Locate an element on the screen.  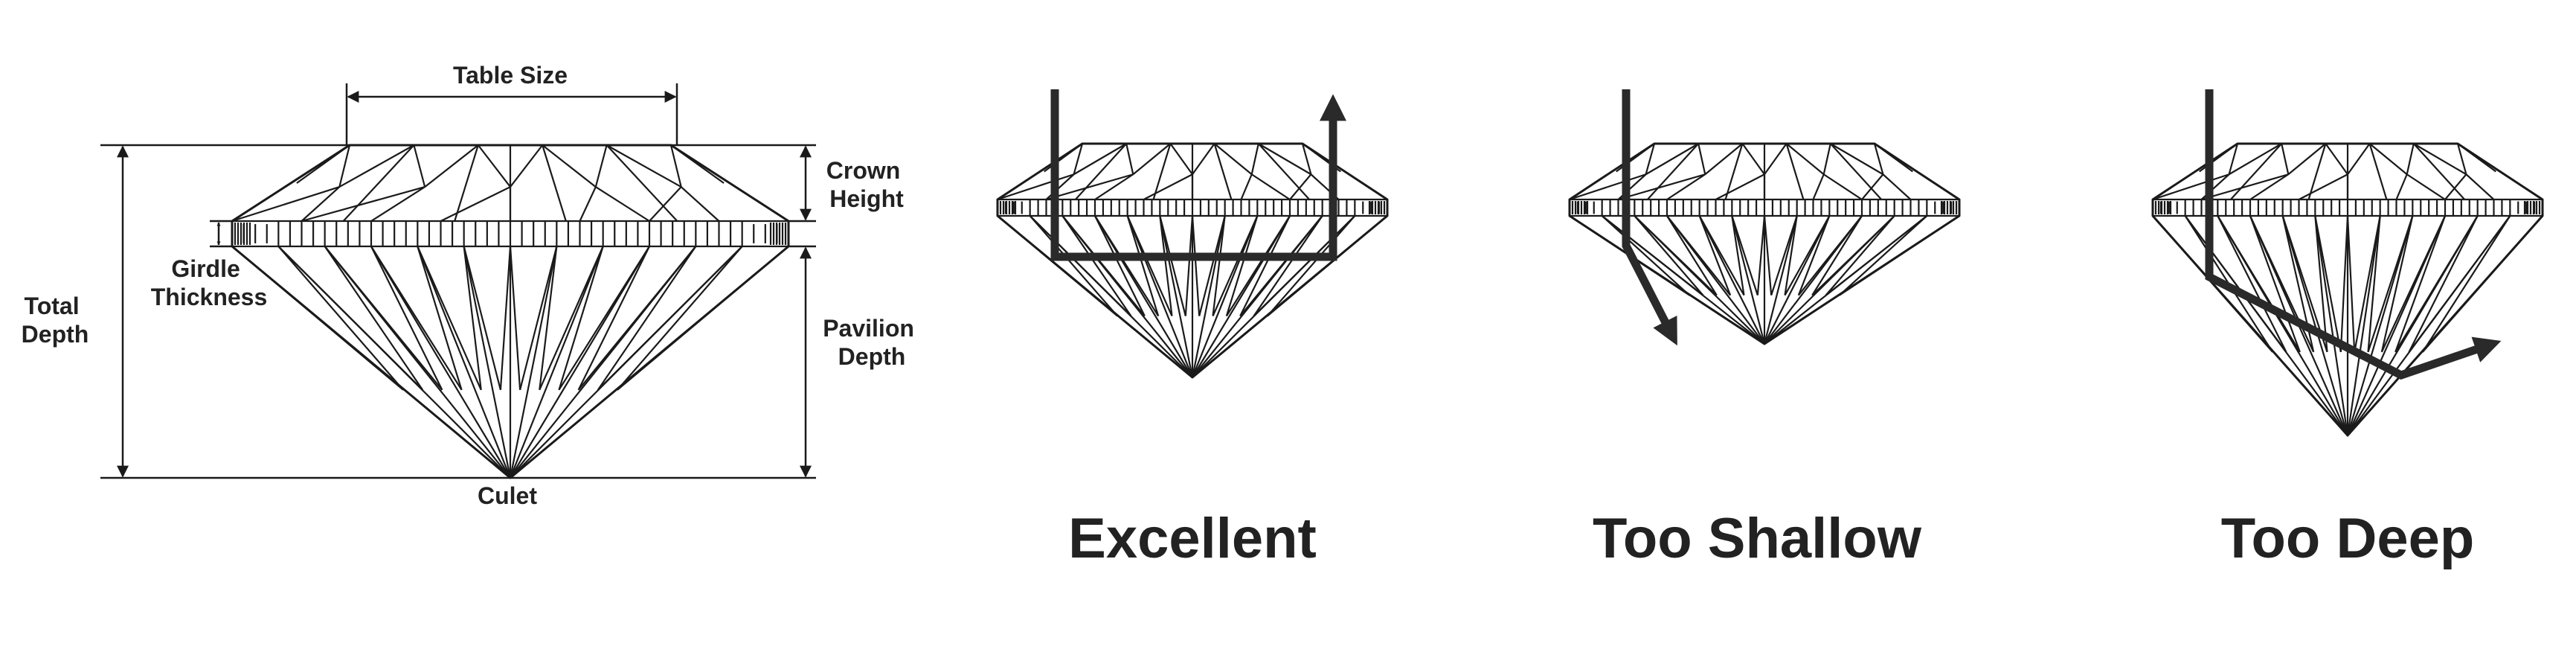
excellent-light-ray is located at coordinates (1198, 175).